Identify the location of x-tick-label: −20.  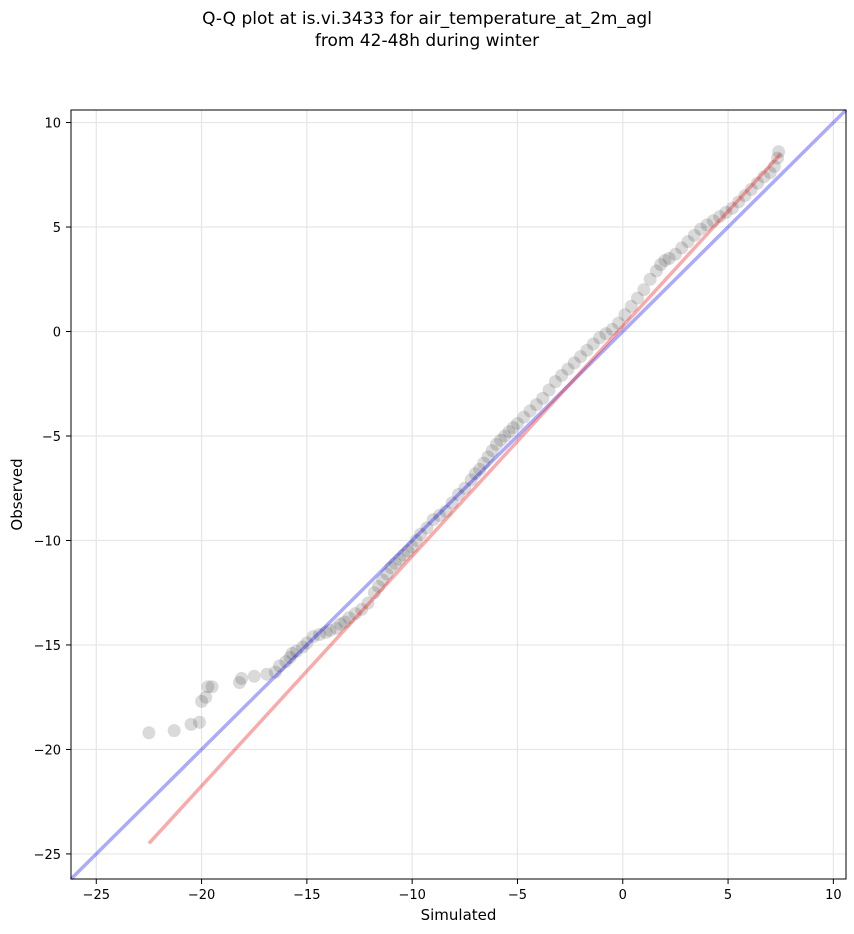
(201, 895).